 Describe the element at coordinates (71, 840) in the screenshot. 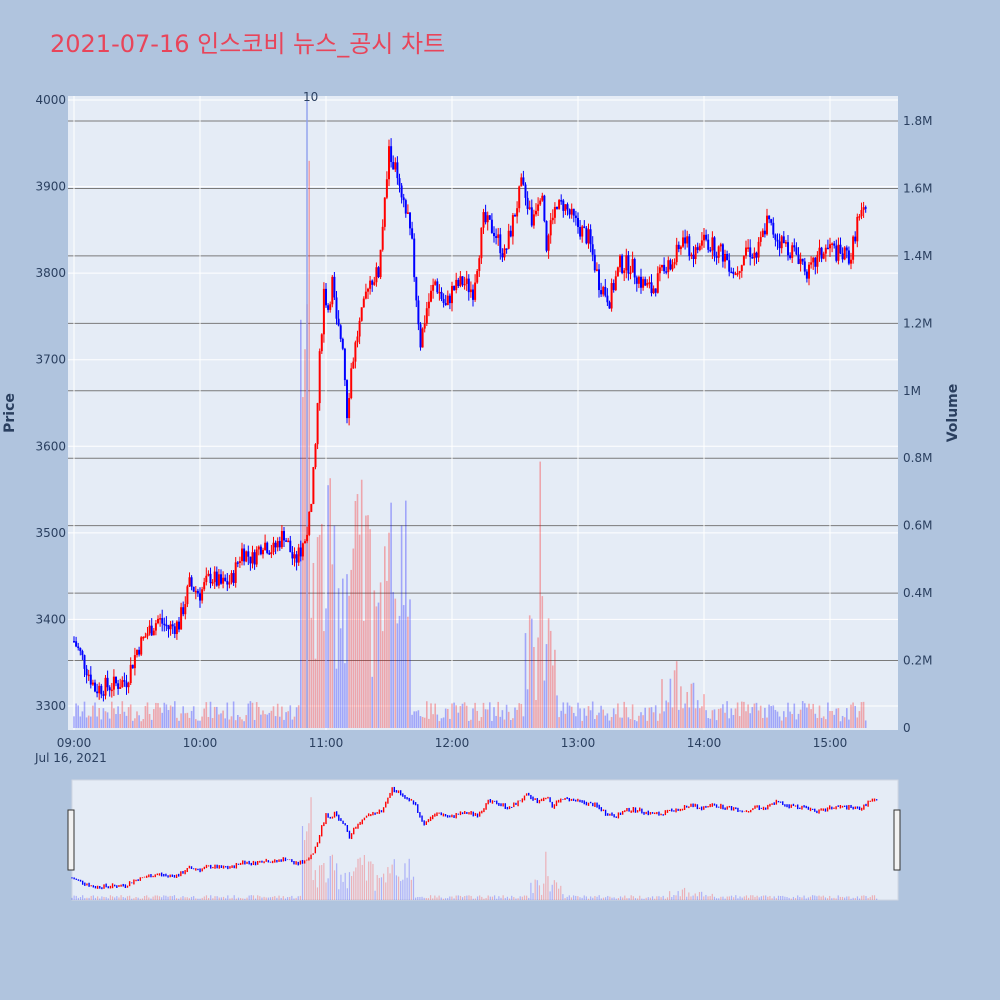

I see `range-slider-handle-left` at that location.